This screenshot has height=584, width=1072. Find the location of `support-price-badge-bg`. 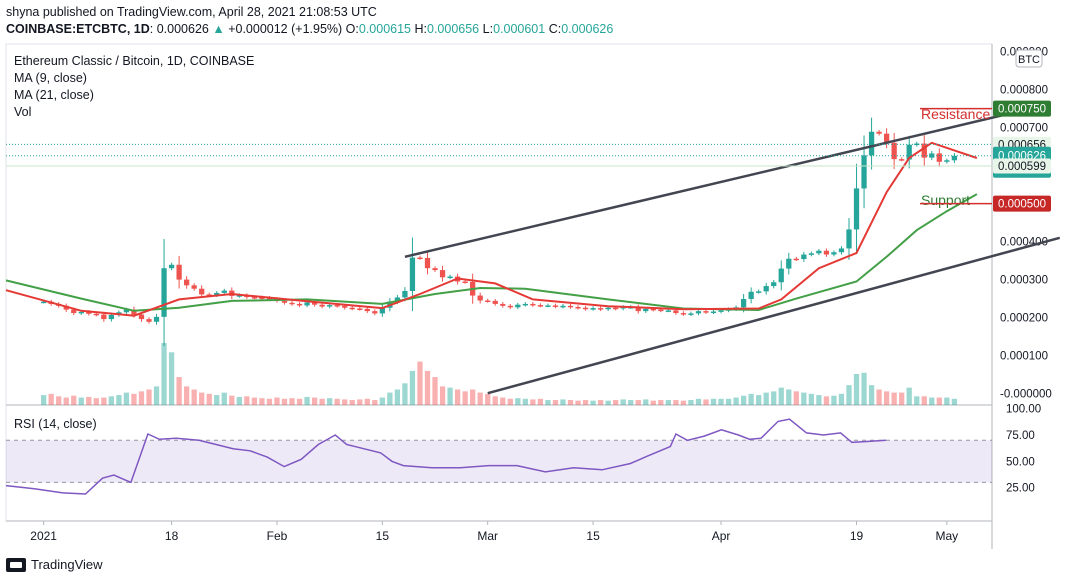

support-price-badge-bg is located at coordinates (1022, 203).